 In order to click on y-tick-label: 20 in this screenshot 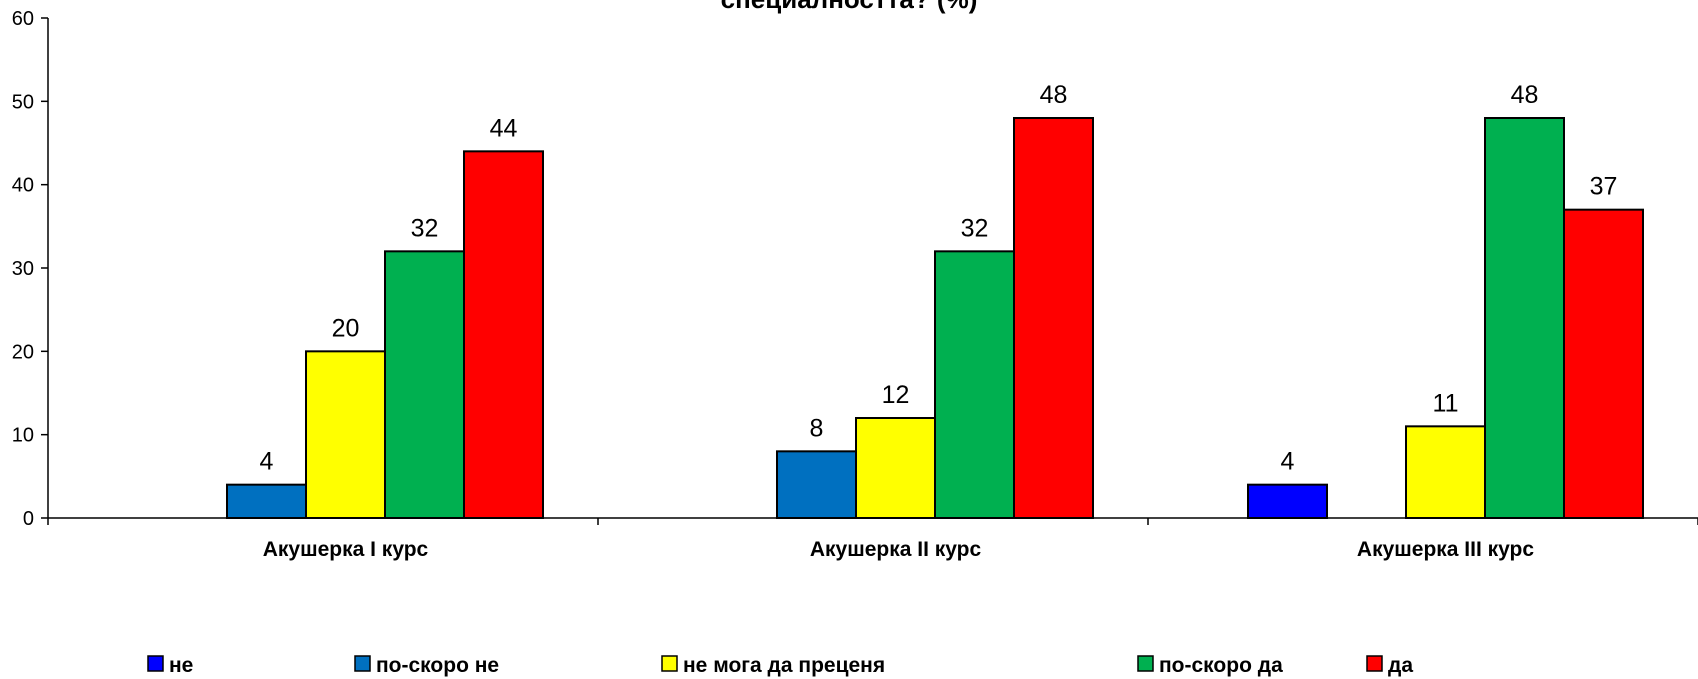, I will do `click(23, 352)`.